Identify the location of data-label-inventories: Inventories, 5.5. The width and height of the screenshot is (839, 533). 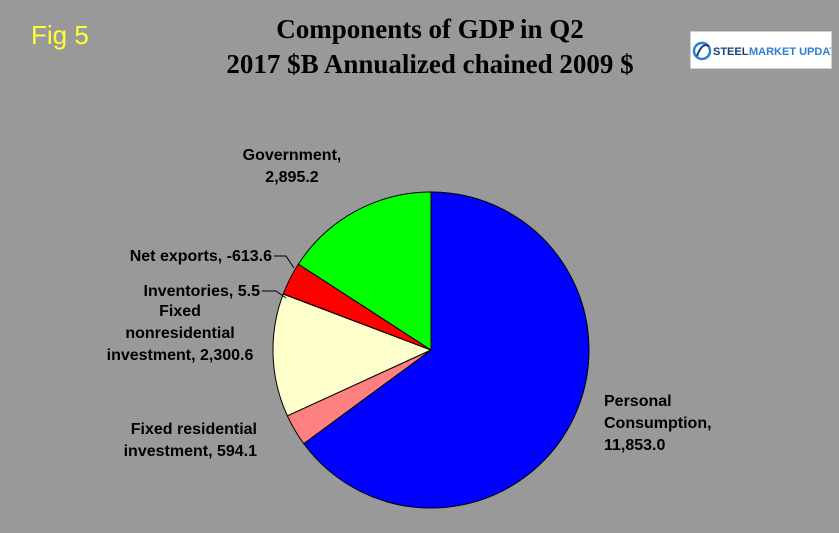
(202, 291).